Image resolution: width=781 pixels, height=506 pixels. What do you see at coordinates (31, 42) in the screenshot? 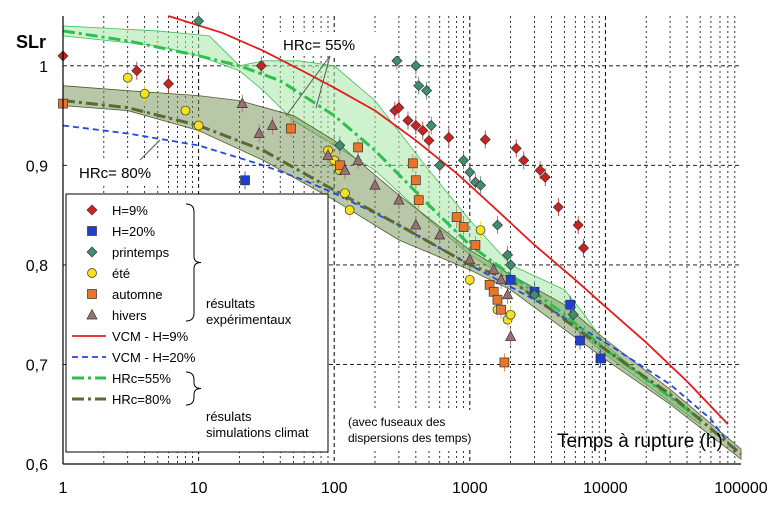
I see `y-axis-label: SLr` at bounding box center [31, 42].